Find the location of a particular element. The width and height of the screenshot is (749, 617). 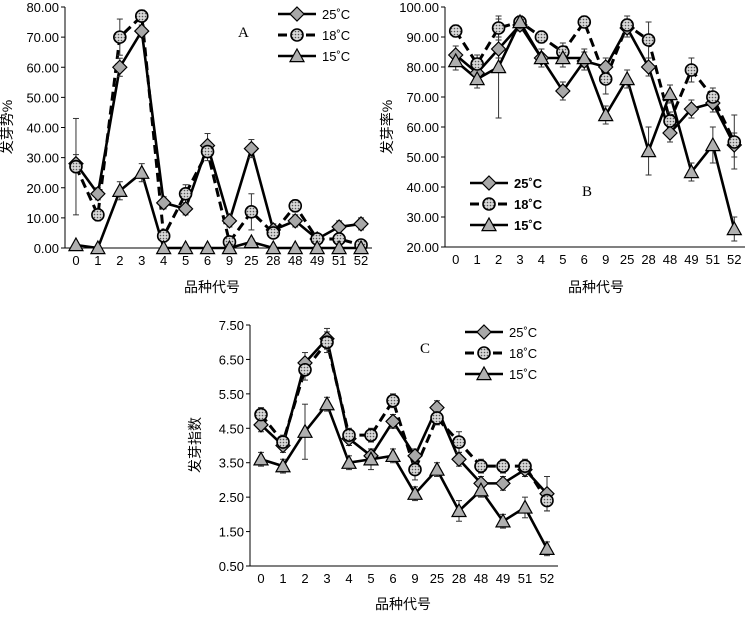

panel-b-x-tick-label: 52 is located at coordinates (734, 259).